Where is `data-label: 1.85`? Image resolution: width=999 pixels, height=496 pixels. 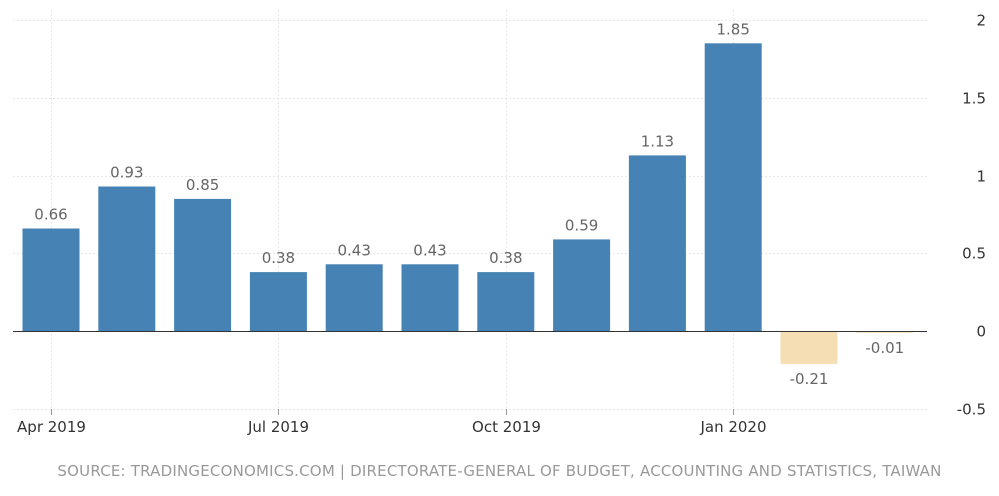
data-label: 1.85 is located at coordinates (732, 29).